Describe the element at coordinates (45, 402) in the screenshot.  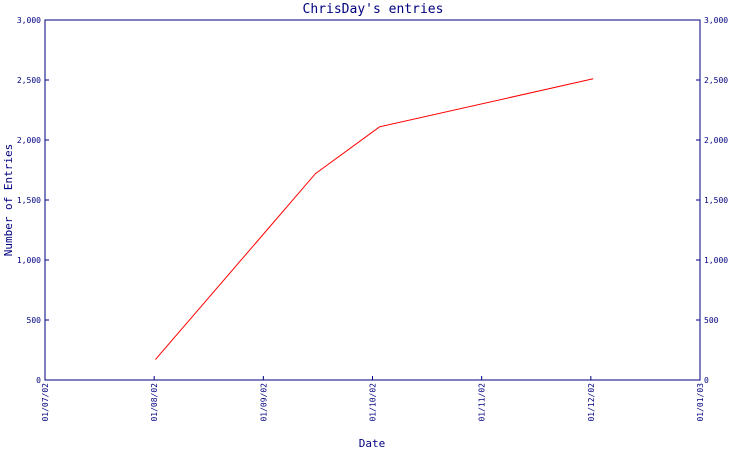
I see `x-tick-label: 01/07/02` at that location.